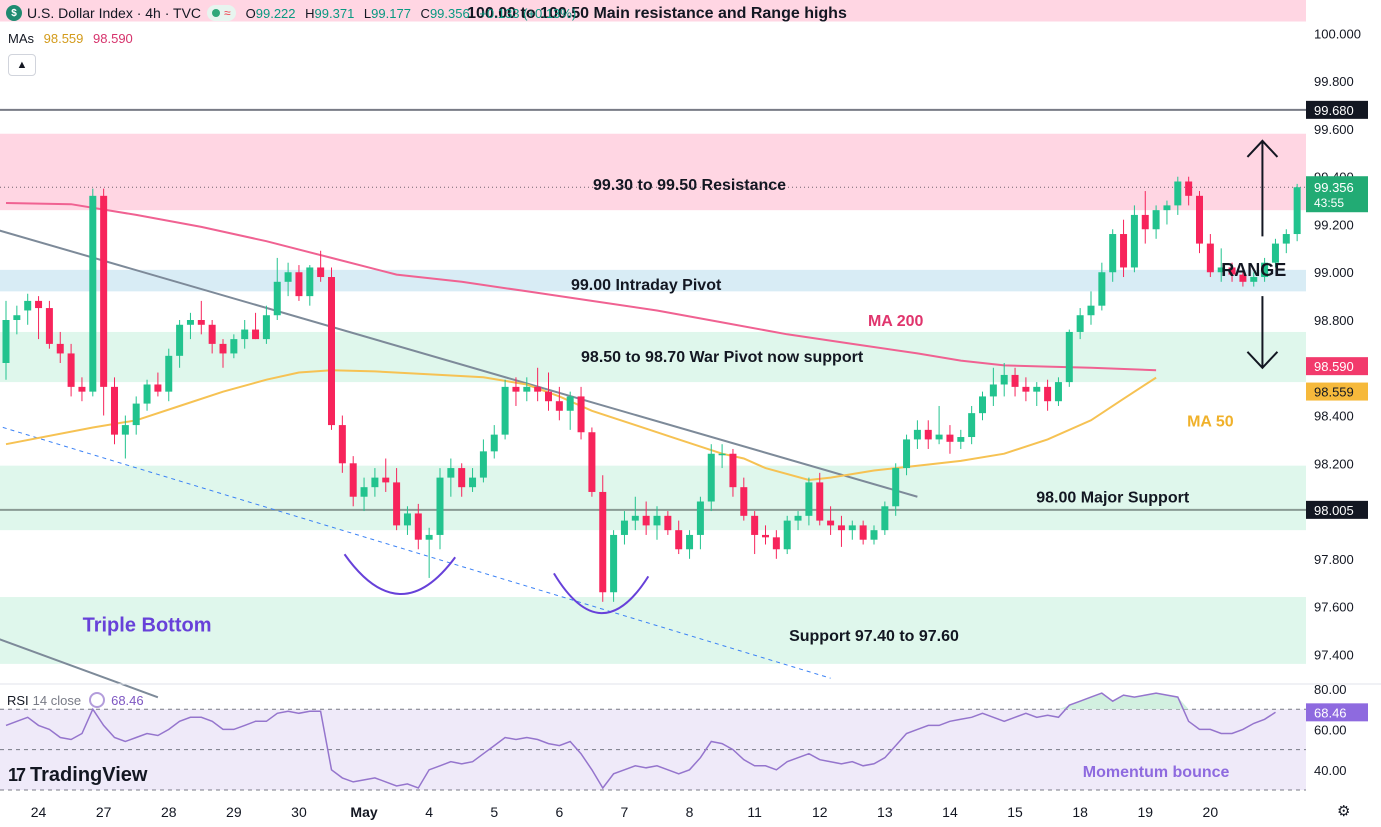 Image resolution: width=1381 pixels, height=827 pixels. What do you see at coordinates (1344, 811) in the screenshot?
I see `gear-icon: ⚙` at bounding box center [1344, 811].